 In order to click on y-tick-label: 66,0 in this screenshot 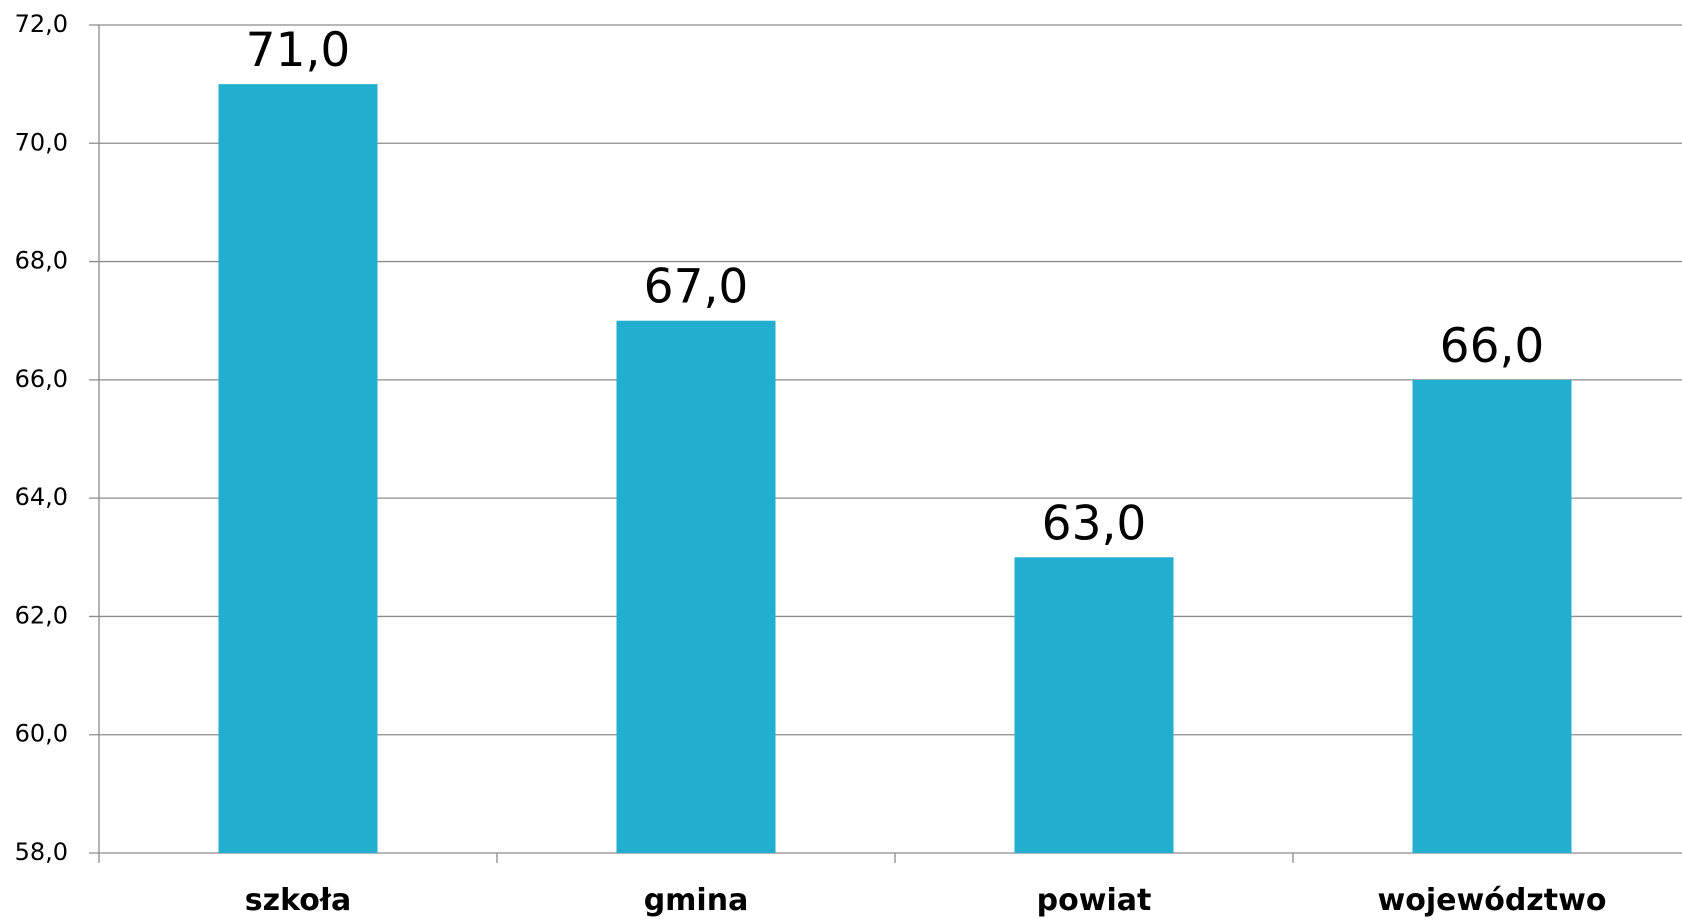, I will do `click(41, 379)`.